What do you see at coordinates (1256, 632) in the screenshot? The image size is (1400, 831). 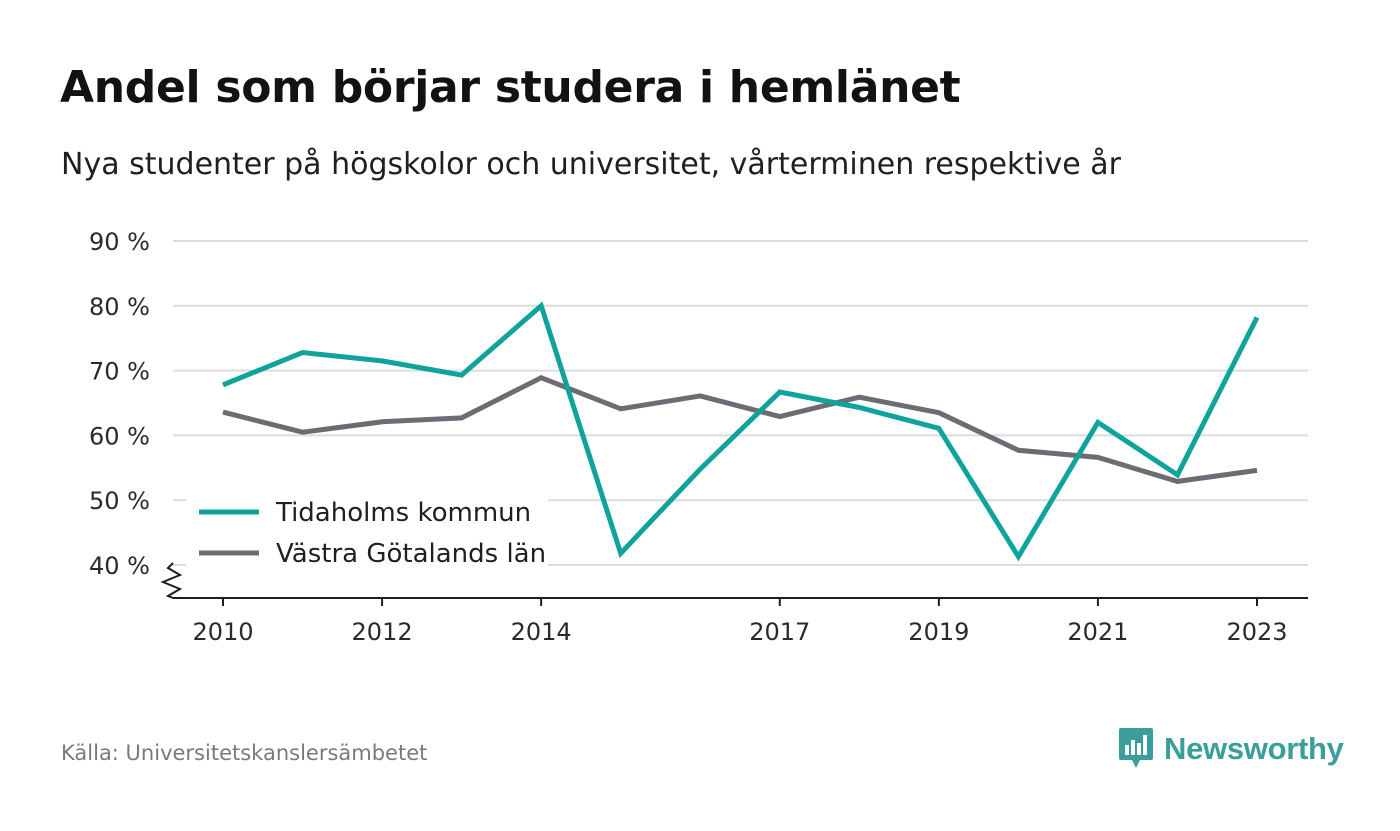 I see `x-tick-label: 2023` at bounding box center [1256, 632].